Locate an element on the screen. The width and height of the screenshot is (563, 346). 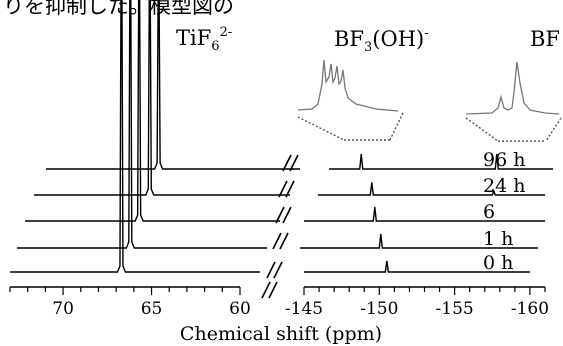
time-label: 1 h is located at coordinates (498, 239).